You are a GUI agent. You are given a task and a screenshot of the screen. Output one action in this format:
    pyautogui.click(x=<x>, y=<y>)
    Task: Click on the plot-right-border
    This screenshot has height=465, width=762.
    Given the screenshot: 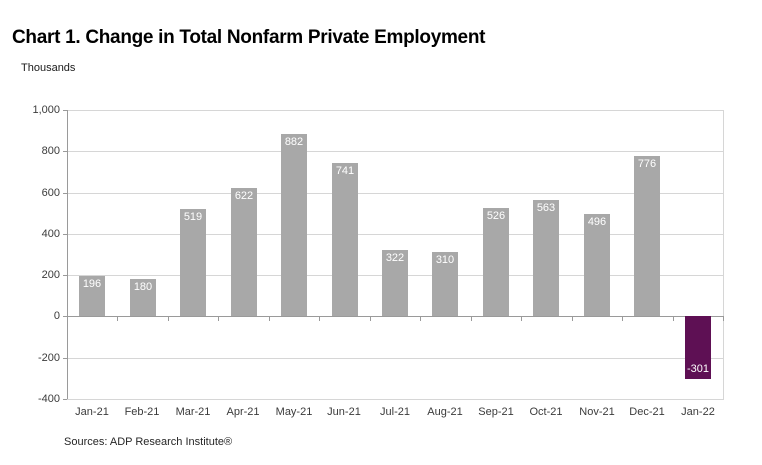 What is the action you would take?
    pyautogui.click(x=723, y=255)
    